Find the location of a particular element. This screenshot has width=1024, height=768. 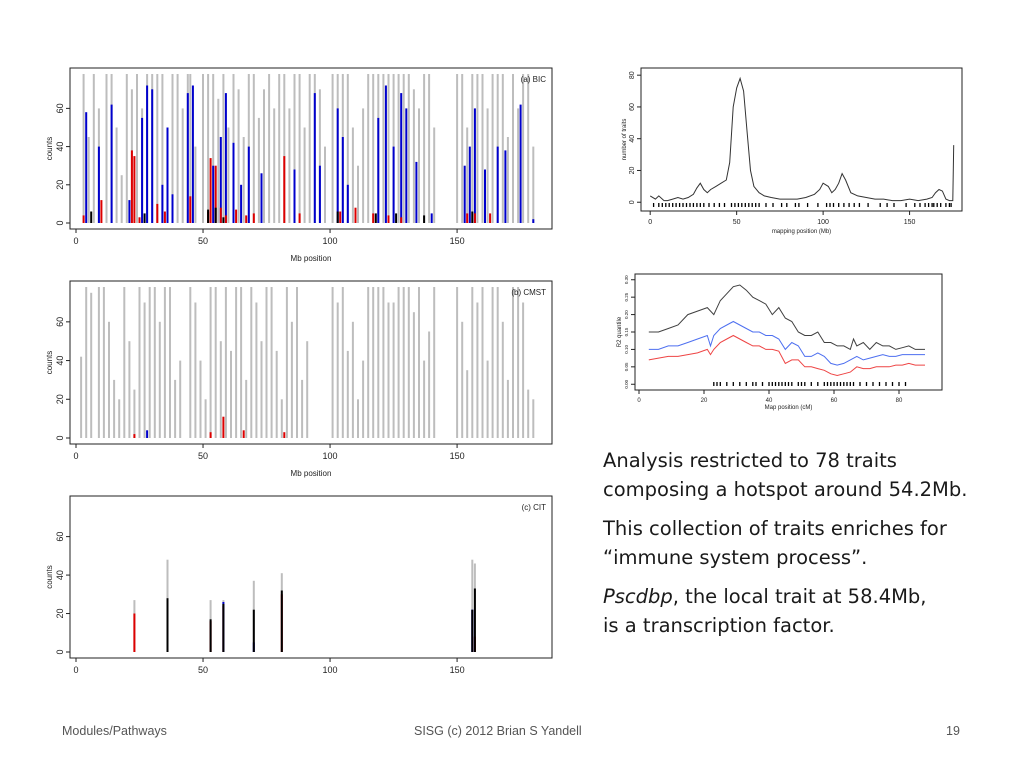

footer-left: Modules/Pathways is located at coordinates (114, 731).